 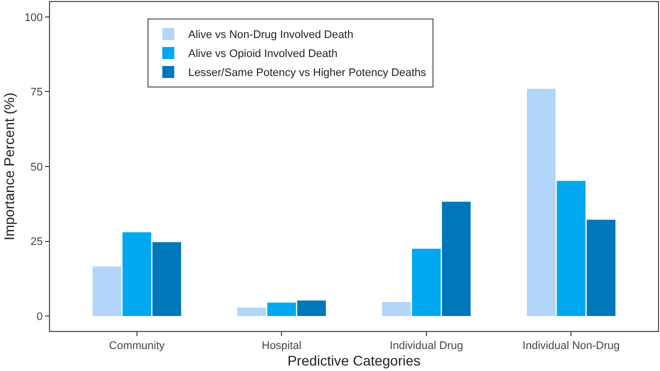 What do you see at coordinates (427, 346) in the screenshot?
I see `x-tick-label: Individual Drug` at bounding box center [427, 346].